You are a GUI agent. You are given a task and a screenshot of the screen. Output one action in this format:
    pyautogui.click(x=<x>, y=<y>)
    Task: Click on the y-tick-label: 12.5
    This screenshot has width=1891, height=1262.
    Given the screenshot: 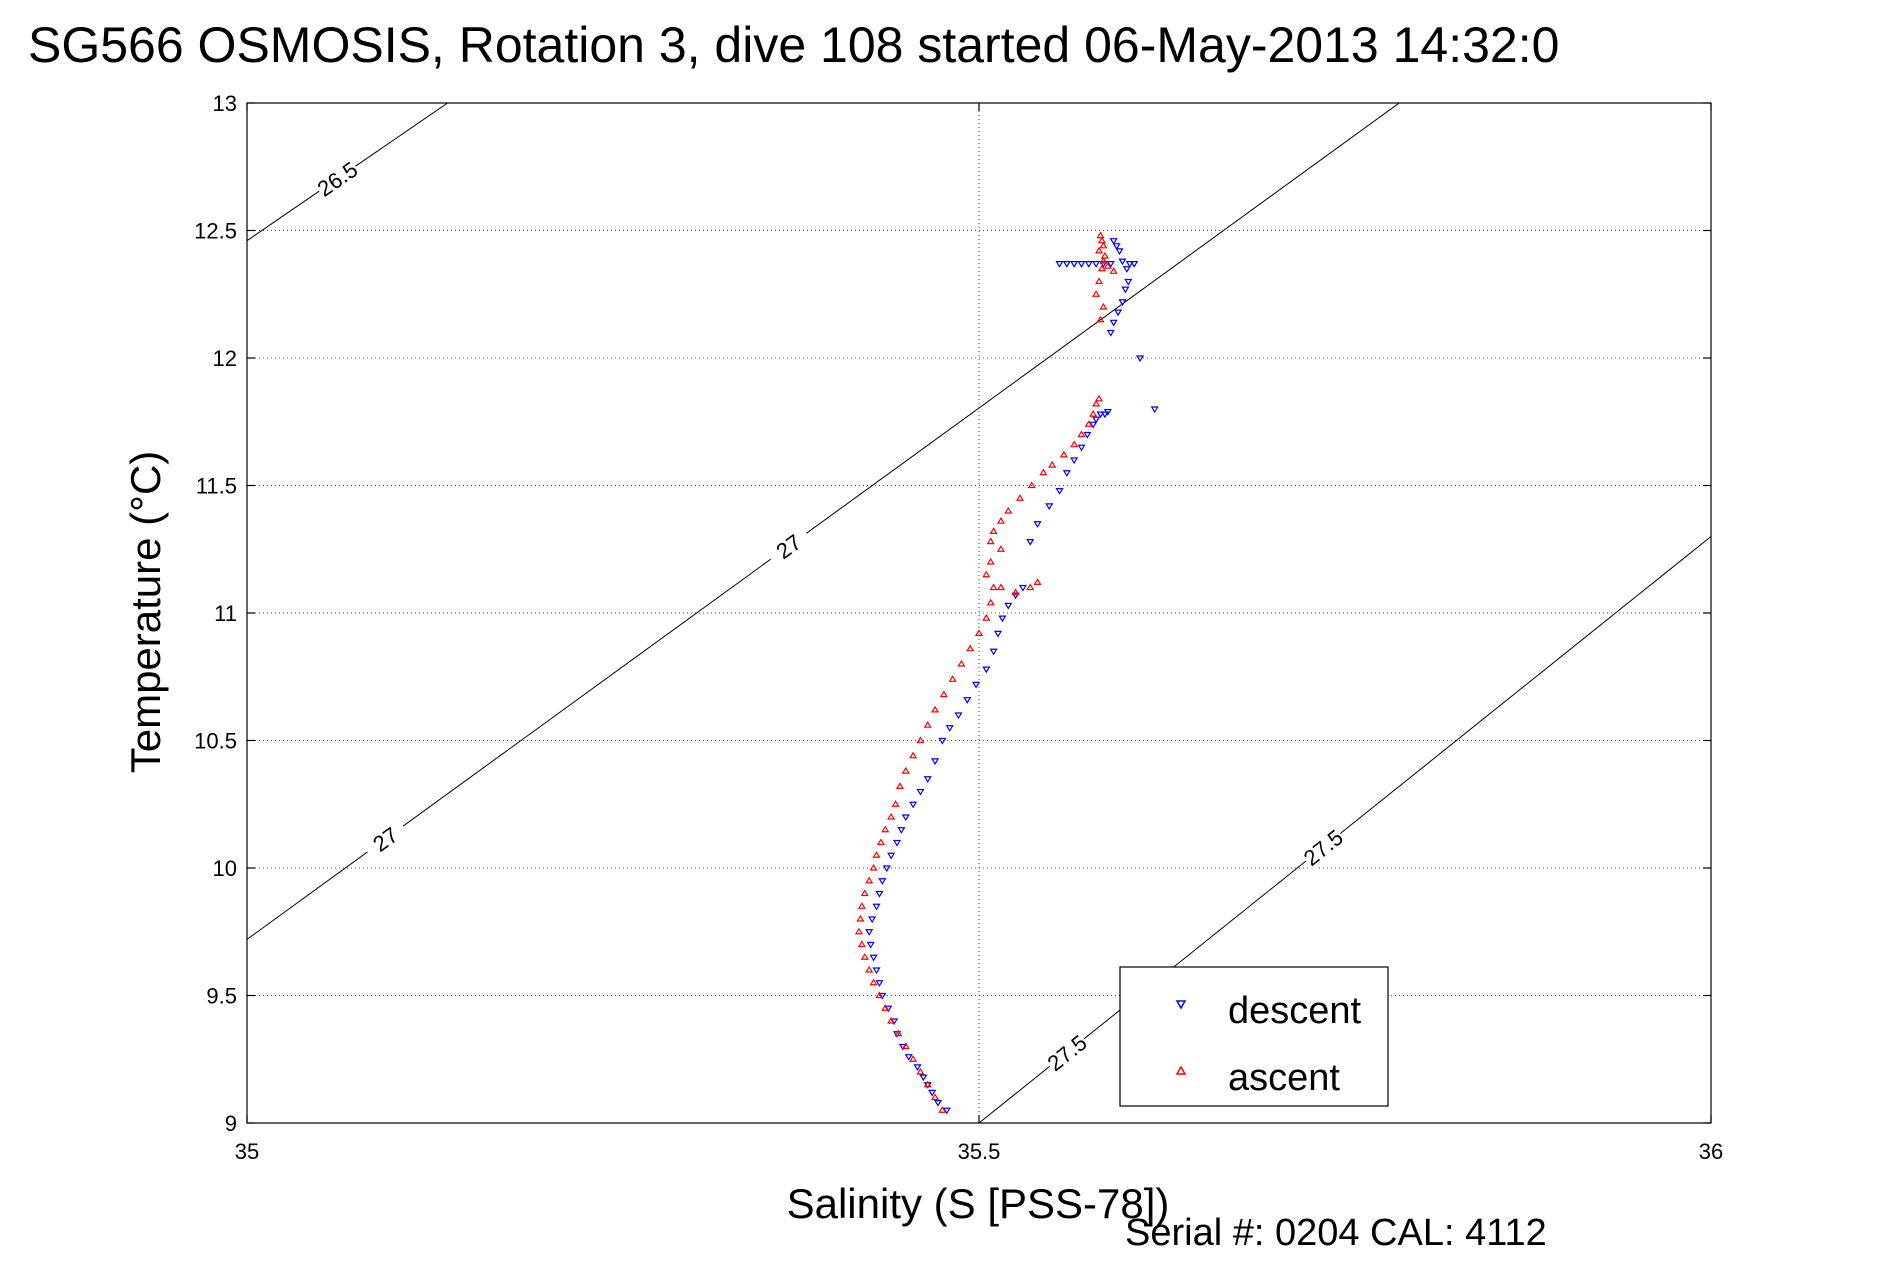 What is the action you would take?
    pyautogui.click(x=215, y=231)
    